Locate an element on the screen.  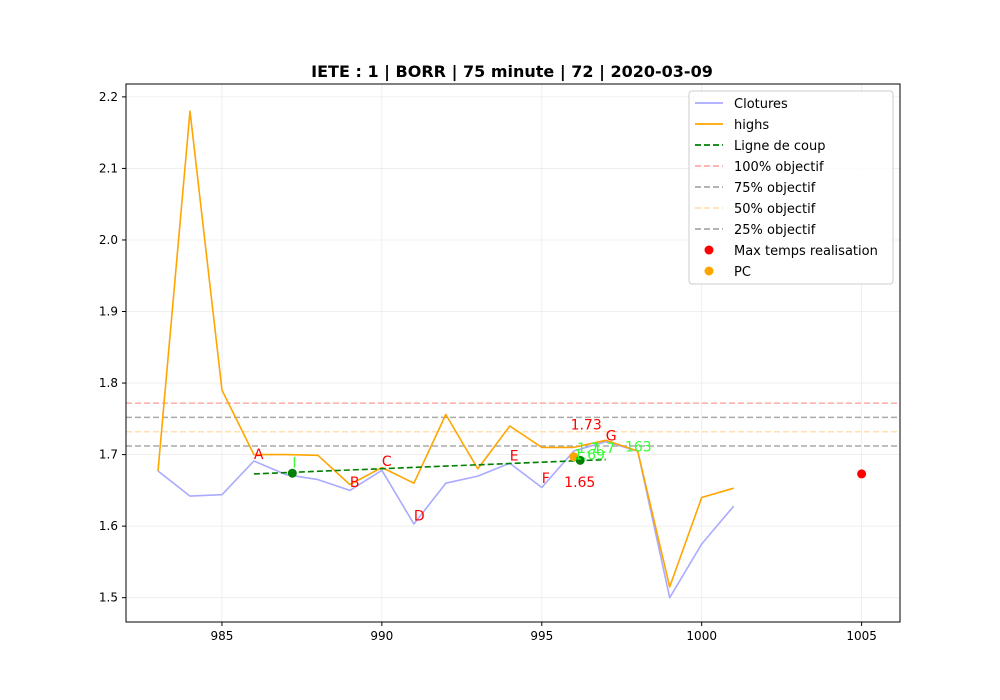
annotation-label: A is located at coordinates (259, 455).